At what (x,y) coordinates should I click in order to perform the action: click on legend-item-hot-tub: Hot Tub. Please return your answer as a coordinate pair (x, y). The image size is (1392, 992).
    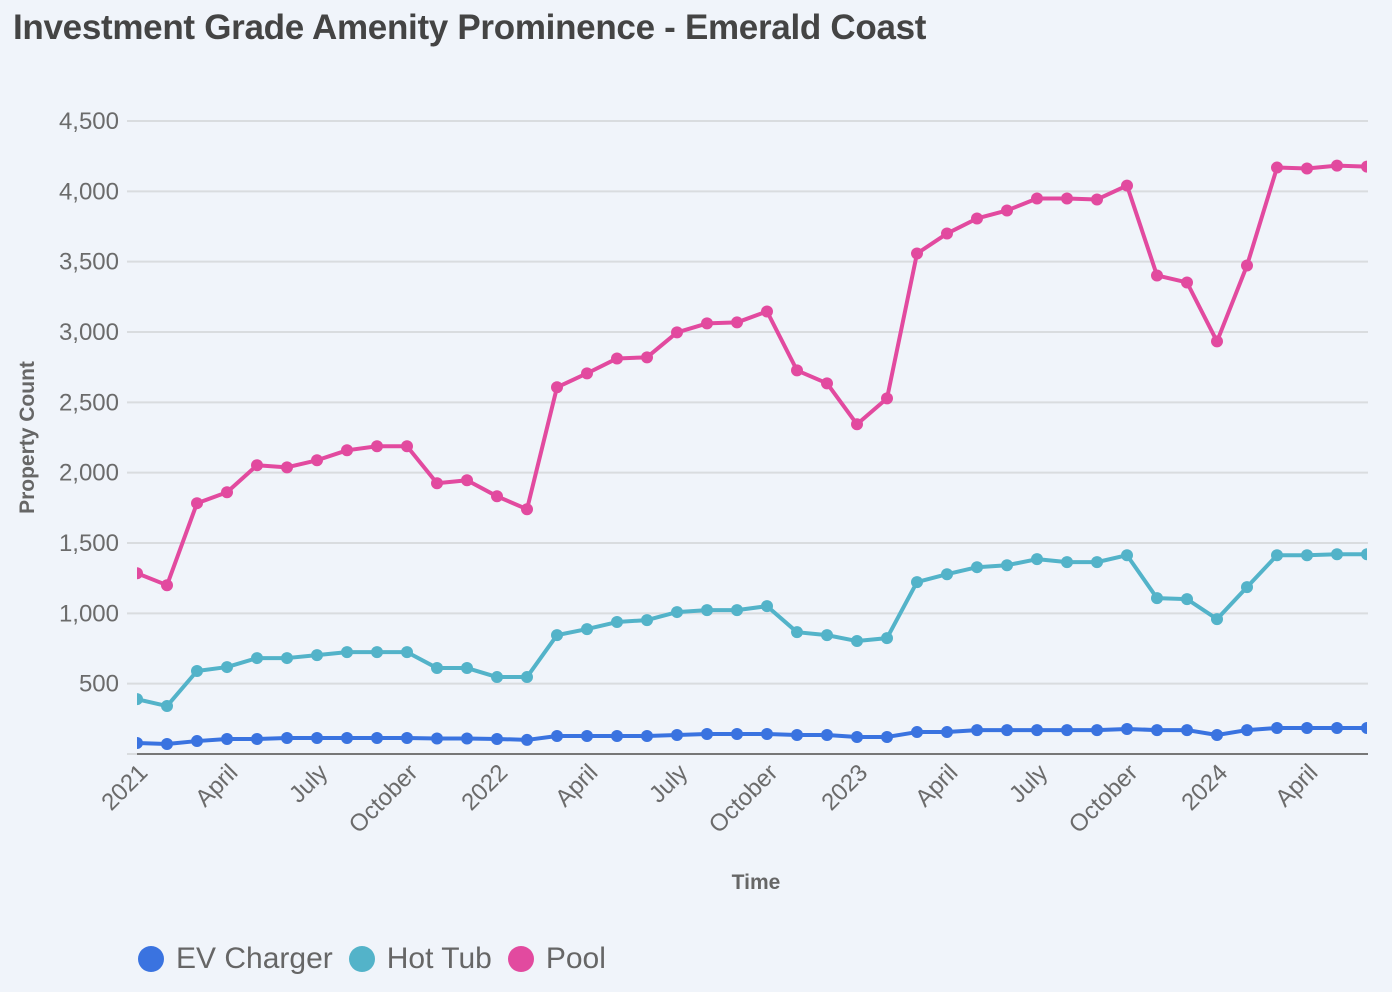
    Looking at the image, I should click on (420, 959).